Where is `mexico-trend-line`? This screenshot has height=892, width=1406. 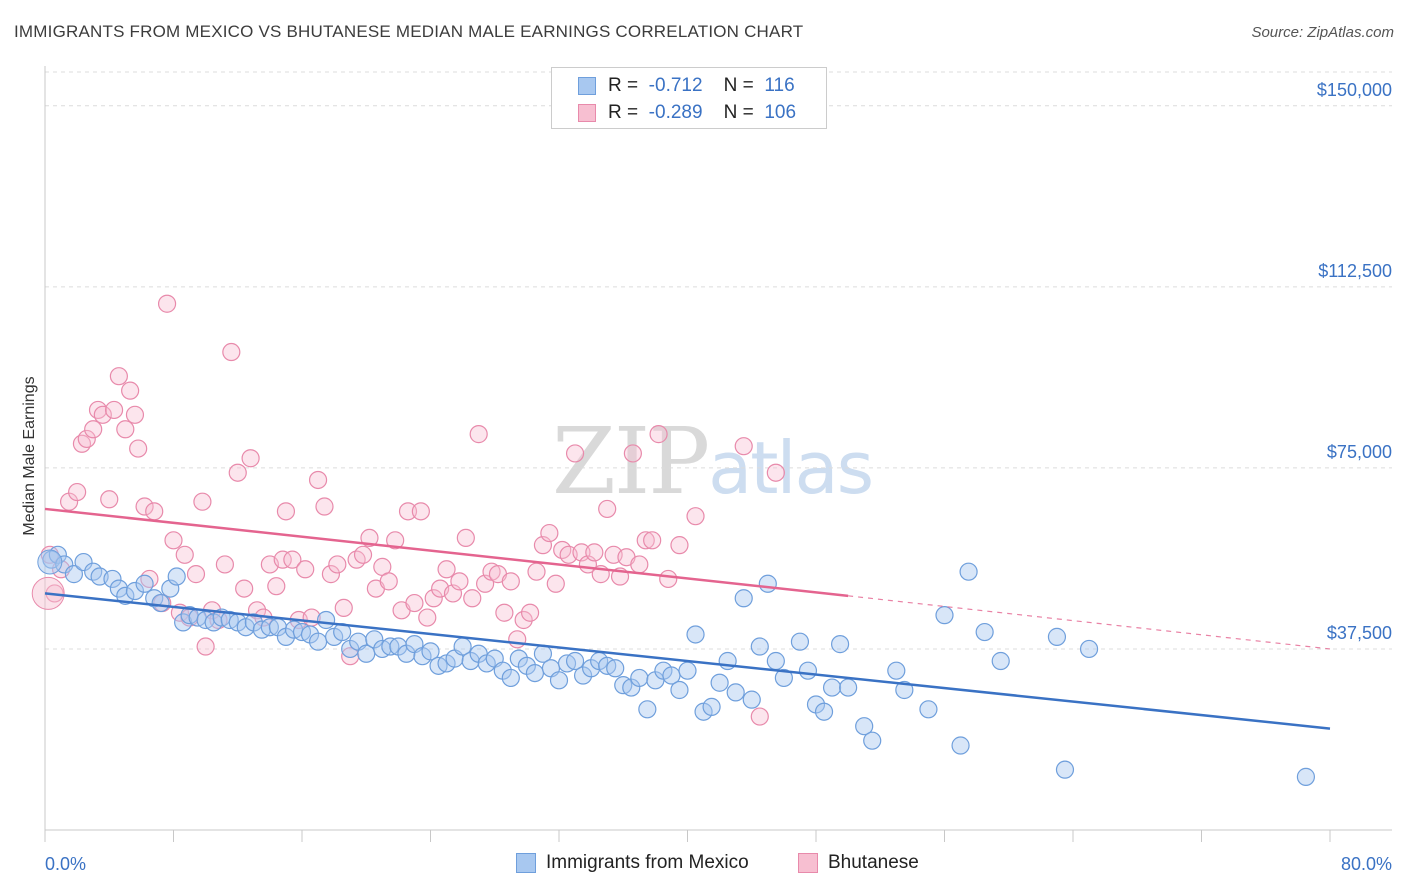 mexico-trend-line is located at coordinates (687, 661).